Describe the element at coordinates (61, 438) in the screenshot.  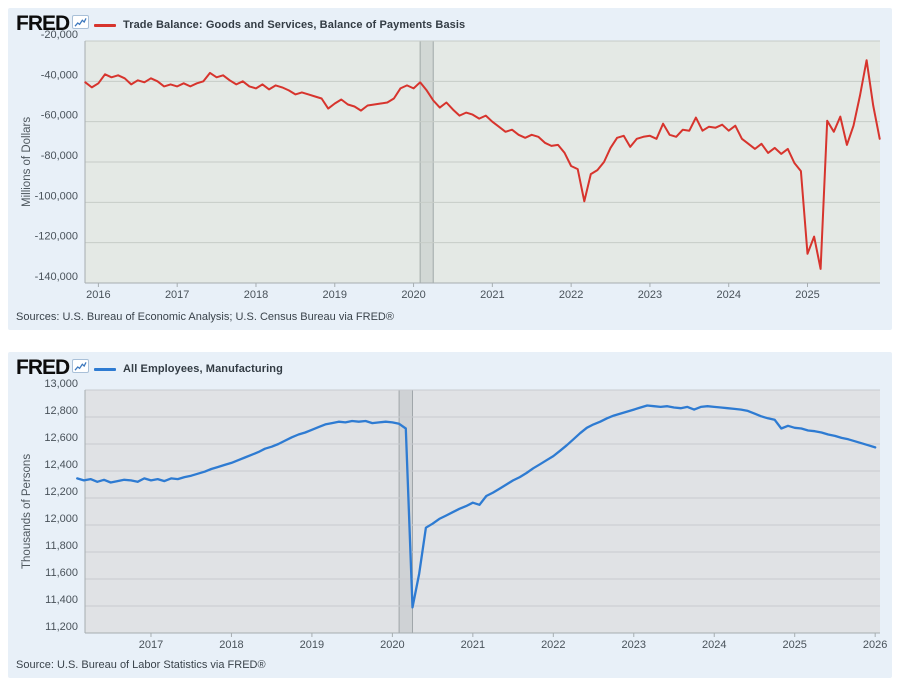
I see `y-tick-label: 12,600` at that location.